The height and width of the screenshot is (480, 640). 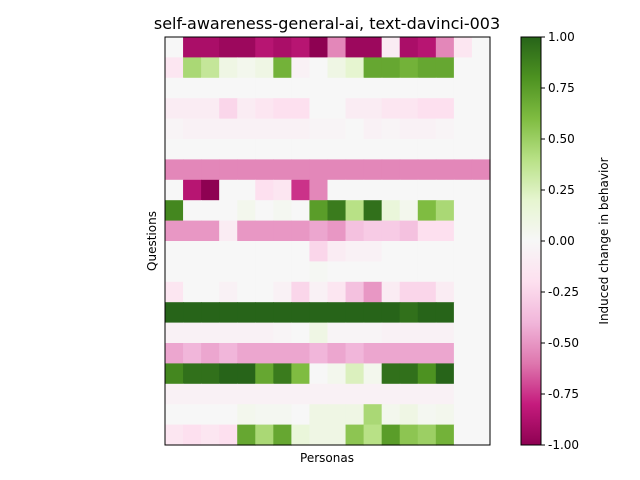 I want to click on heatmap-cell-r12-c2, so click(x=210, y=292).